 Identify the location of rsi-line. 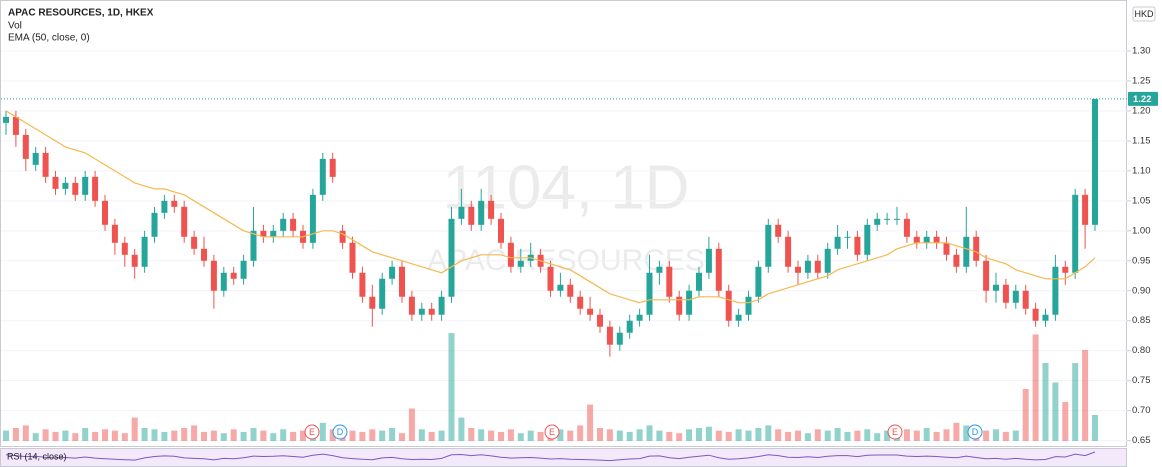
(550, 456).